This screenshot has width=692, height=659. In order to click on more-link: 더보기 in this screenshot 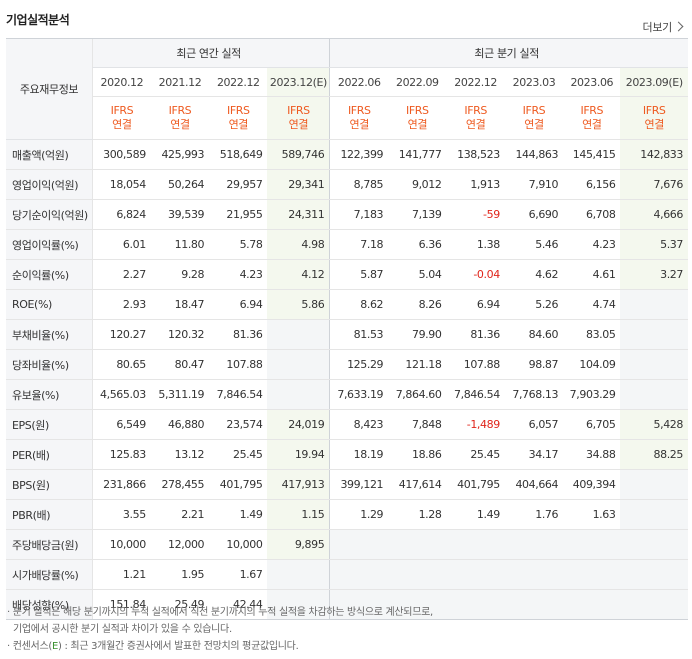, I will do `click(663, 27)`.